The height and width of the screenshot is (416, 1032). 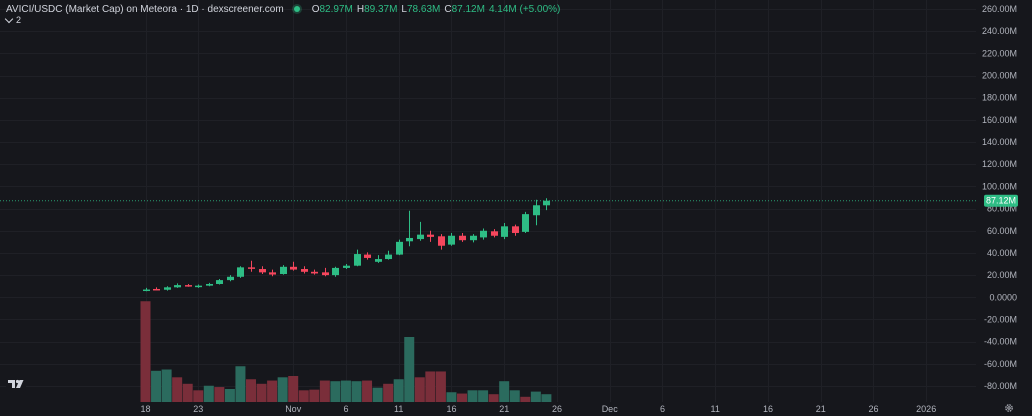 What do you see at coordinates (999, 76) in the screenshot?
I see `y-tick-label: 200.00M` at bounding box center [999, 76].